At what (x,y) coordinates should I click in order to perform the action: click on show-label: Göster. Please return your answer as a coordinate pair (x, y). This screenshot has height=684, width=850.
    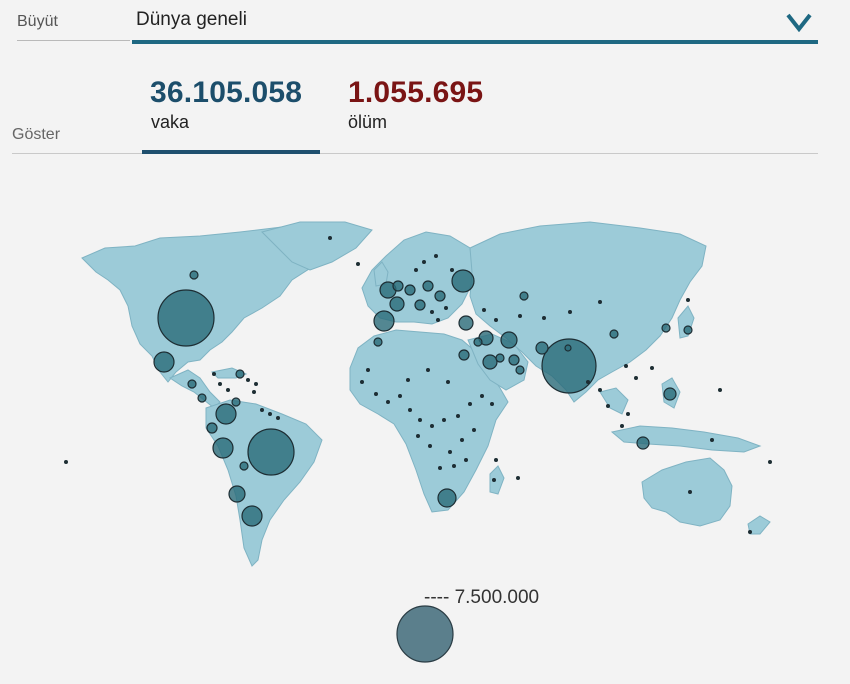
    Looking at the image, I should click on (36, 134).